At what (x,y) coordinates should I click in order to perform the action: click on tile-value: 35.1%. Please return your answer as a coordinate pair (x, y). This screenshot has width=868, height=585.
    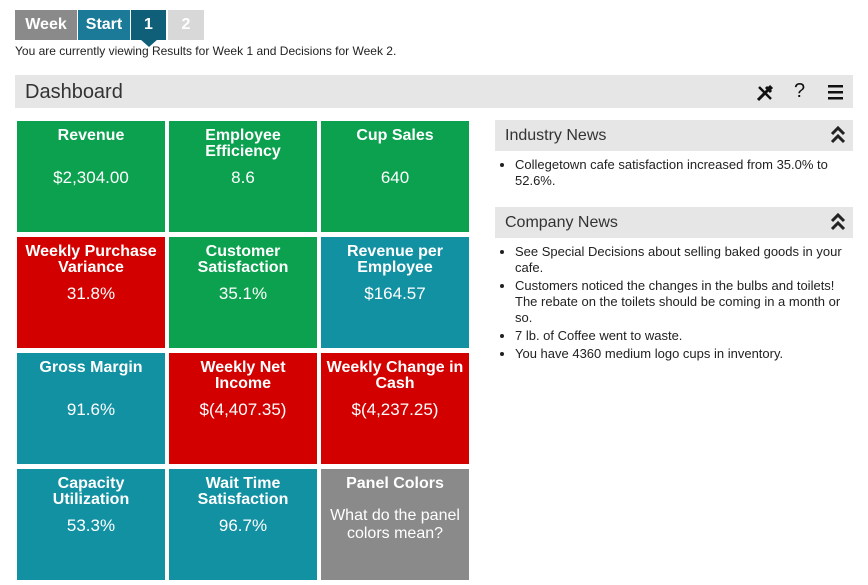
    Looking at the image, I should click on (243, 293).